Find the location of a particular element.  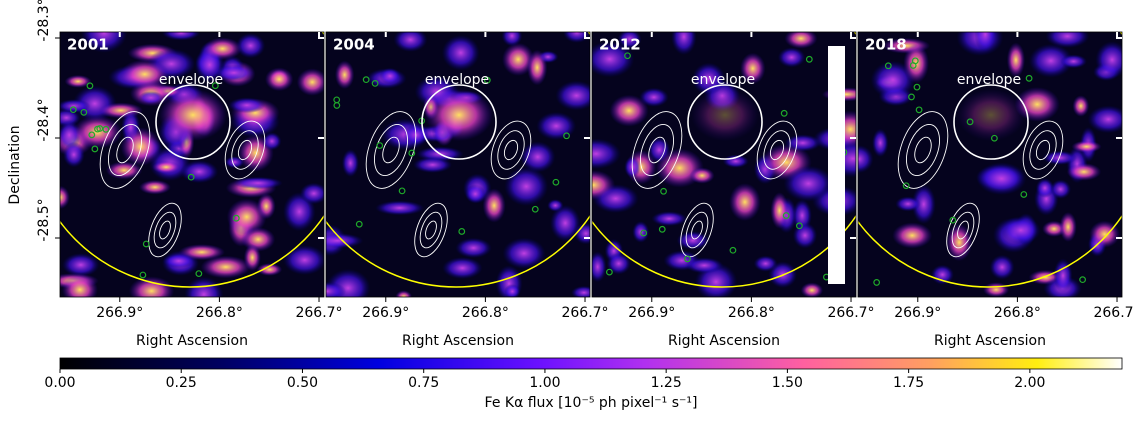

panel-title: 2018 is located at coordinates (886, 45).